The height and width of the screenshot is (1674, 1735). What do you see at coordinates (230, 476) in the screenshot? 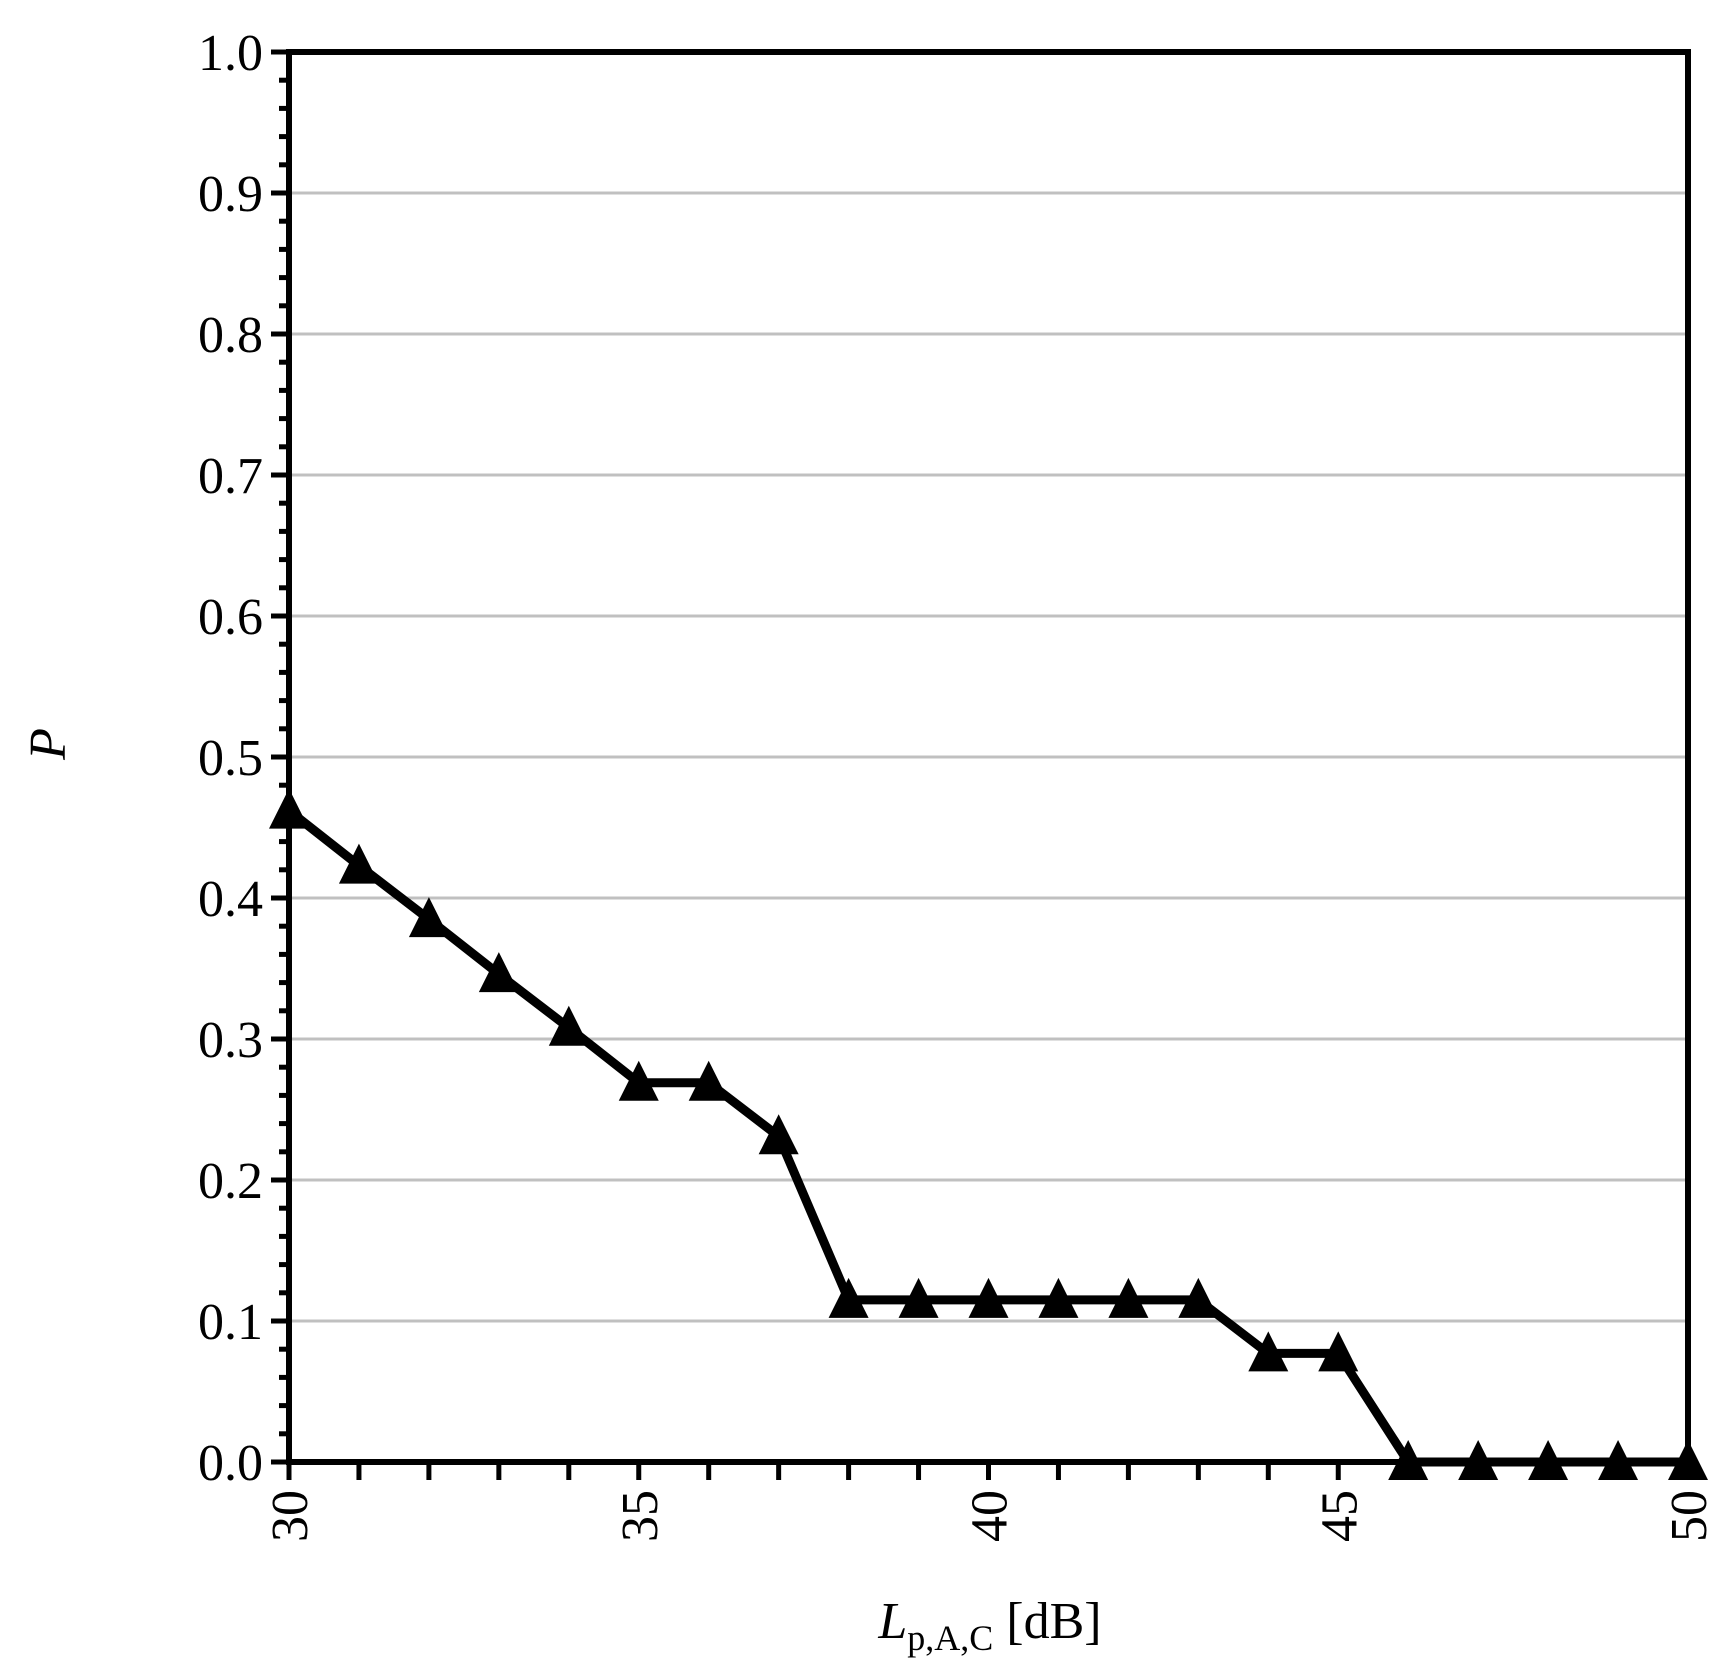
I see `y-tick-label: 0.7` at bounding box center [230, 476].